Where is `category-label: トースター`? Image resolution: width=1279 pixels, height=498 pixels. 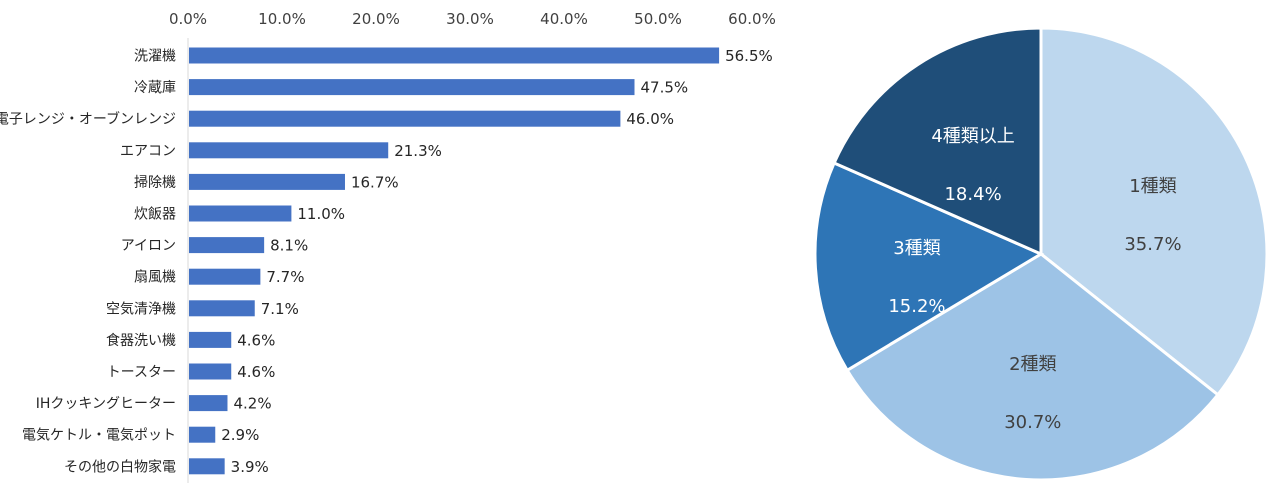 category-label: トースター is located at coordinates (141, 373).